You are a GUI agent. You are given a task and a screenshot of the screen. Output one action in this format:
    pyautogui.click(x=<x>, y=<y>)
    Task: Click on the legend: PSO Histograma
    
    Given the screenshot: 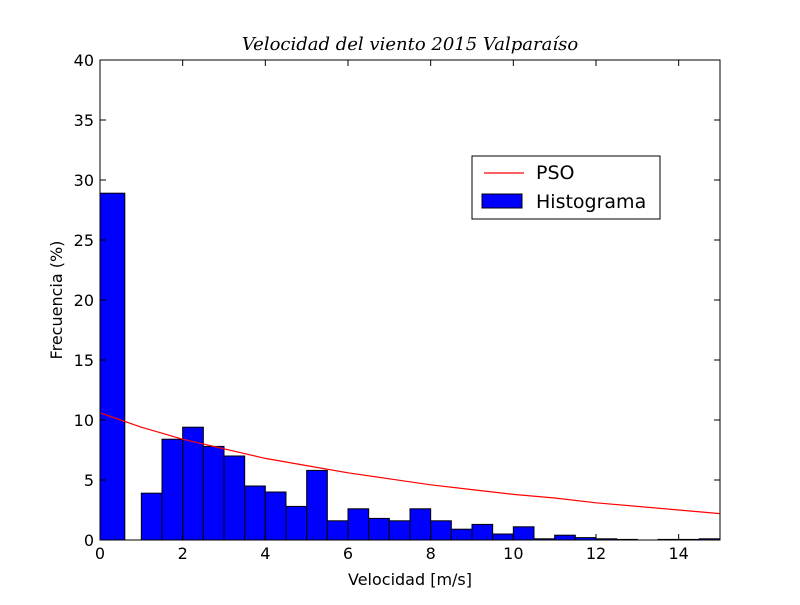 What is the action you would take?
    pyautogui.click(x=566, y=187)
    